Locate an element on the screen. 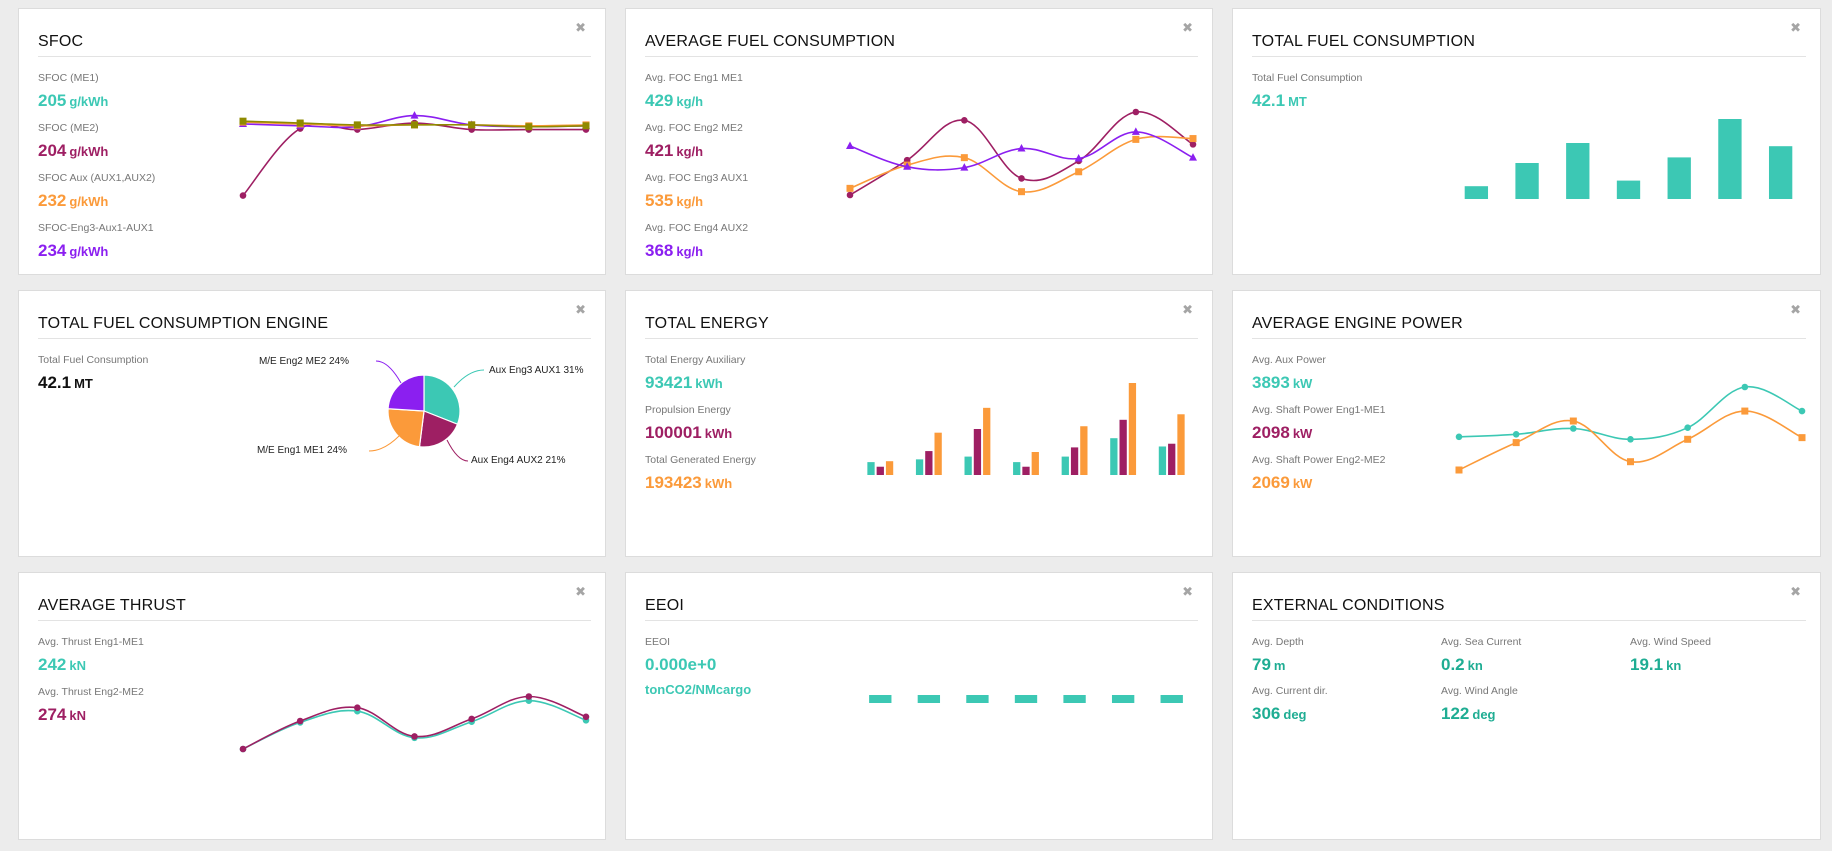 This screenshot has height=851, width=1832. card-title: AVERAGE ENGINE POWER is located at coordinates (1357, 323).